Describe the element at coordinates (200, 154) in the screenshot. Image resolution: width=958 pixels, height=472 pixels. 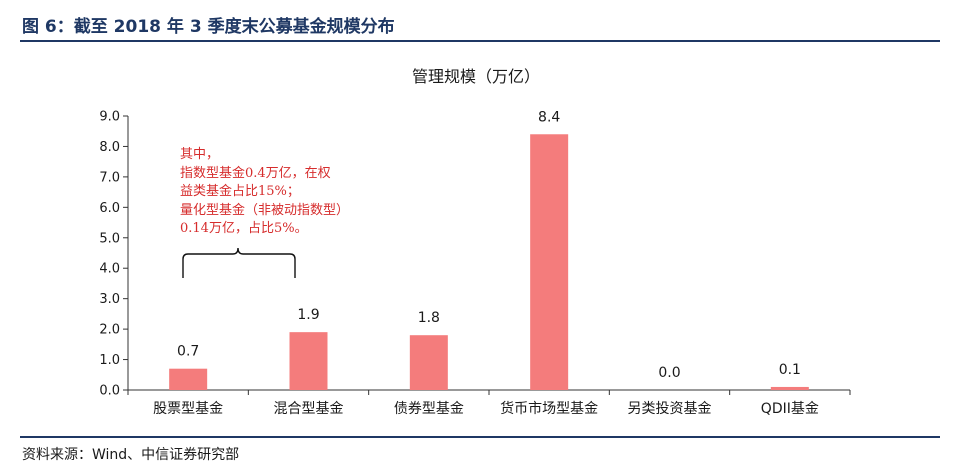
I see `annotation-line: 其中，` at that location.